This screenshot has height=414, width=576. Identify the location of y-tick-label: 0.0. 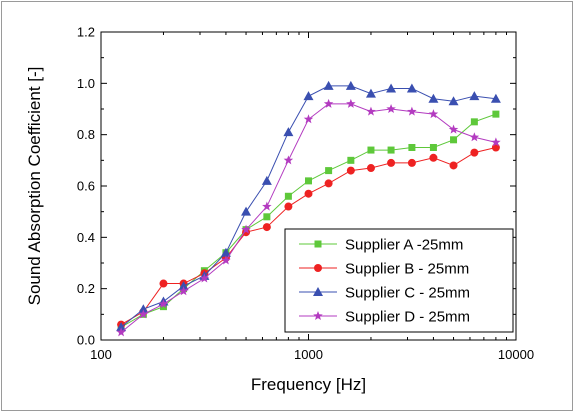
(86, 340).